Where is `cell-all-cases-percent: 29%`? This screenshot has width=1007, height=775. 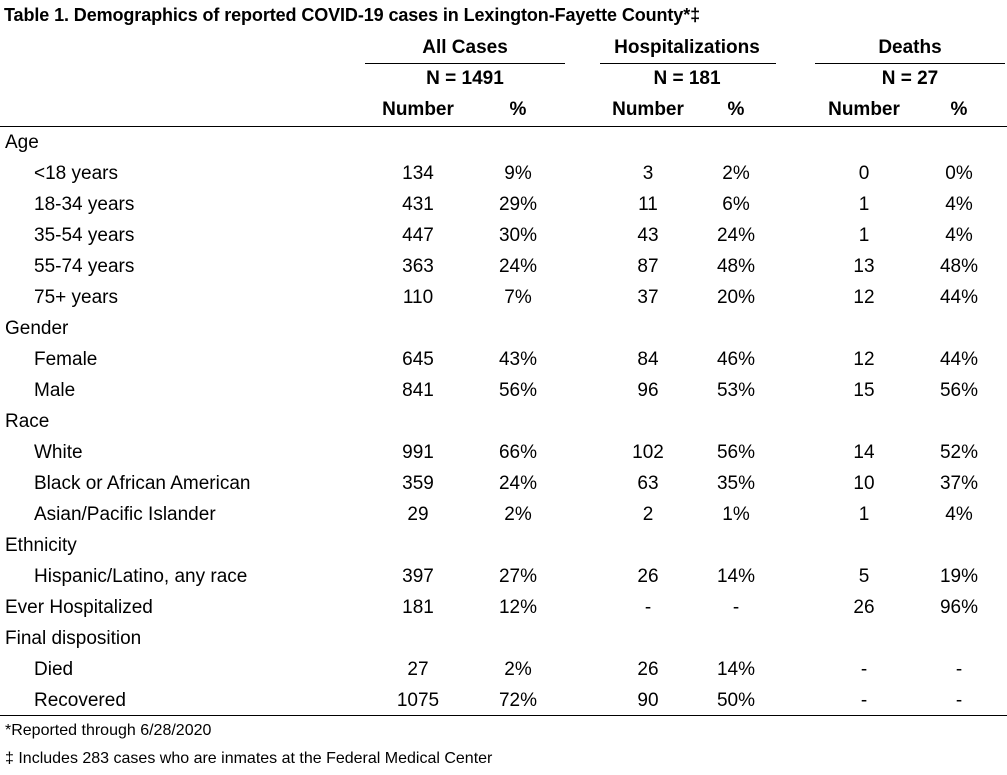 cell-all-cases-percent: 29% is located at coordinates (518, 204).